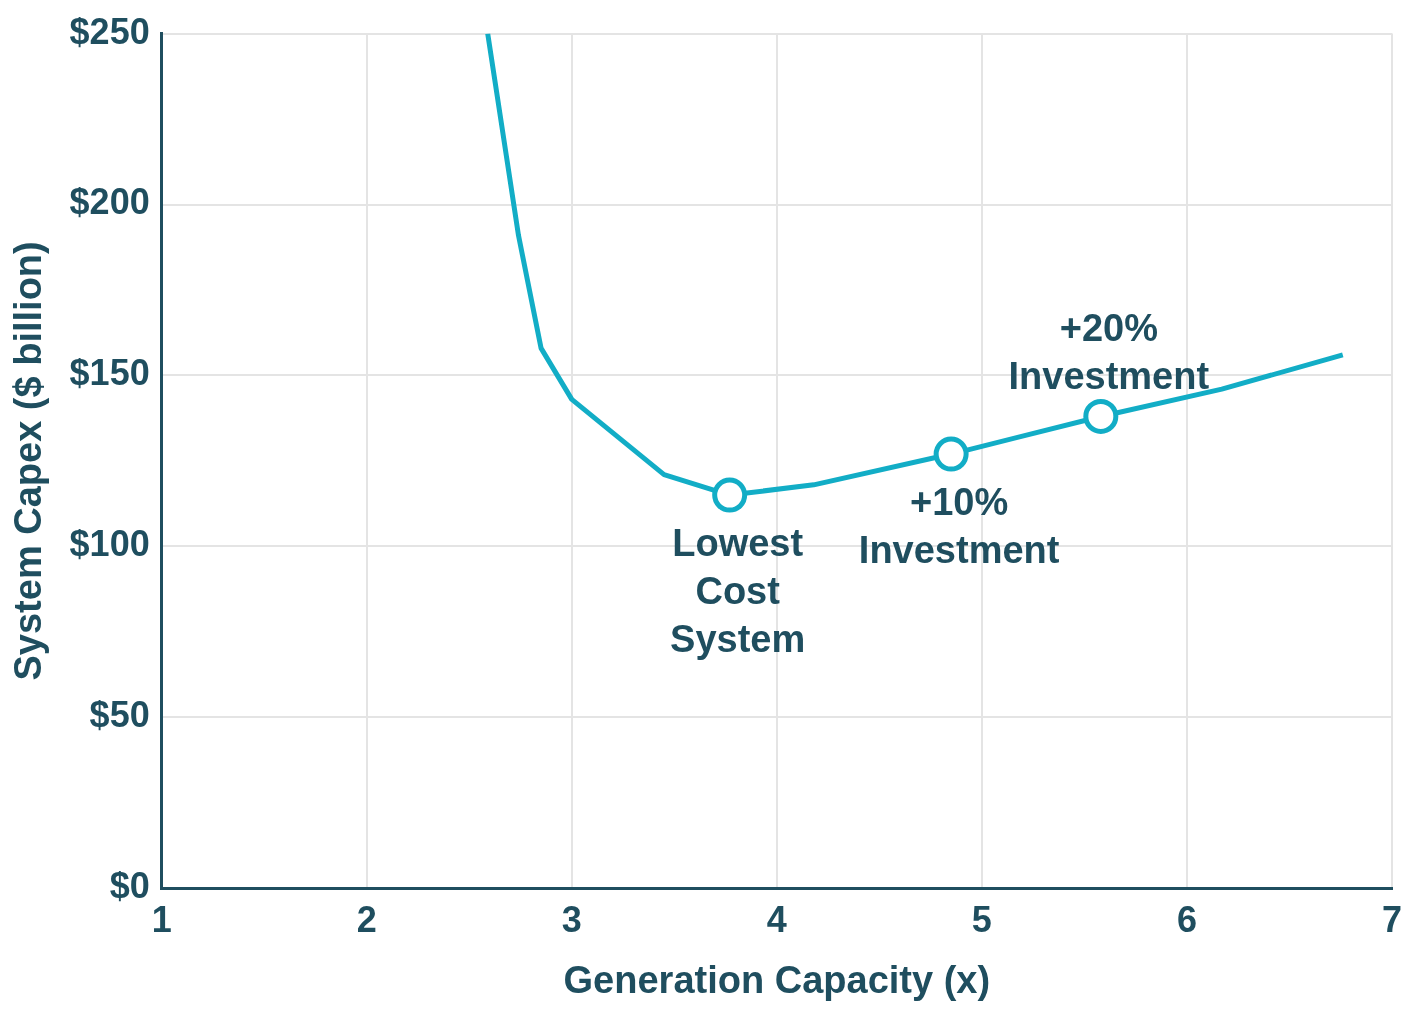 The width and height of the screenshot is (1414, 1013). Describe the element at coordinates (1186, 919) in the screenshot. I see `x-tick-label: 6` at that location.